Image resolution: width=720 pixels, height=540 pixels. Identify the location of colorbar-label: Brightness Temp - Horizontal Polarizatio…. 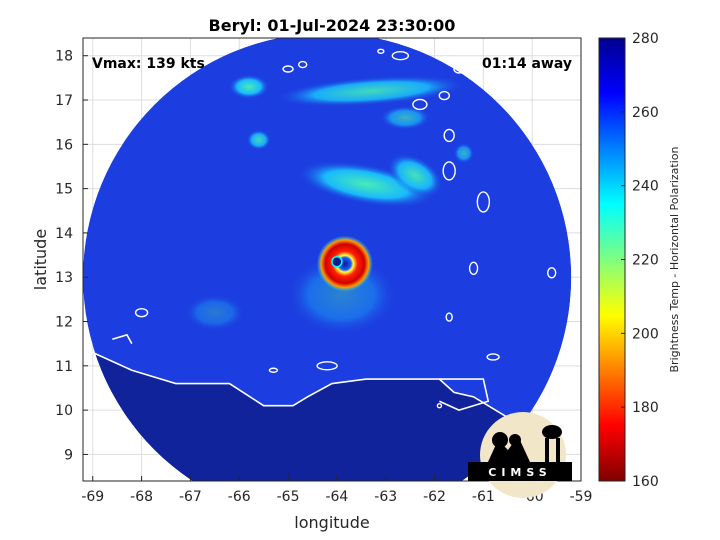
(674, 259).